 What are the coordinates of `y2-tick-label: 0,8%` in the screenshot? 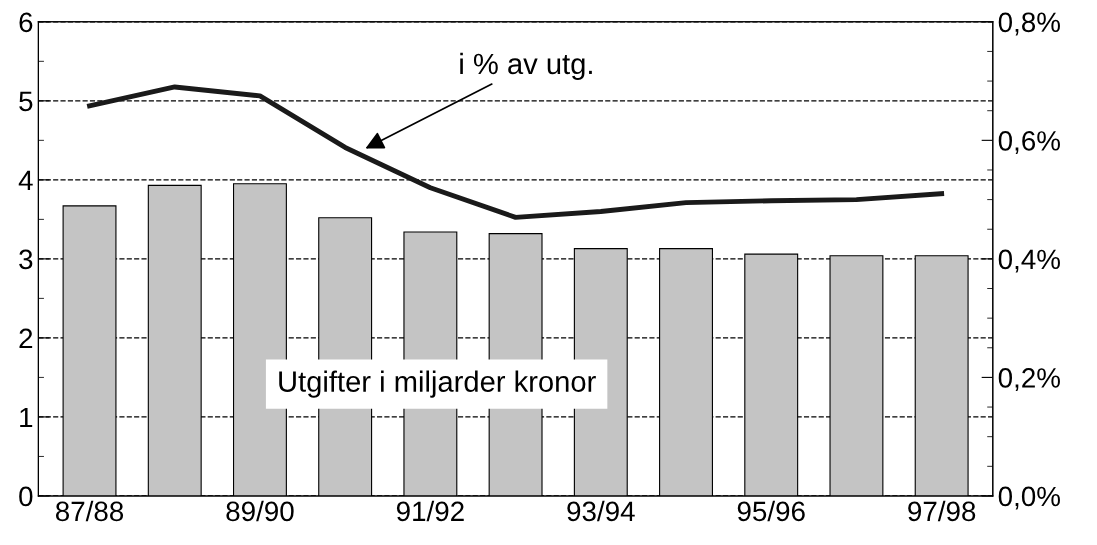 It's located at (1029, 24).